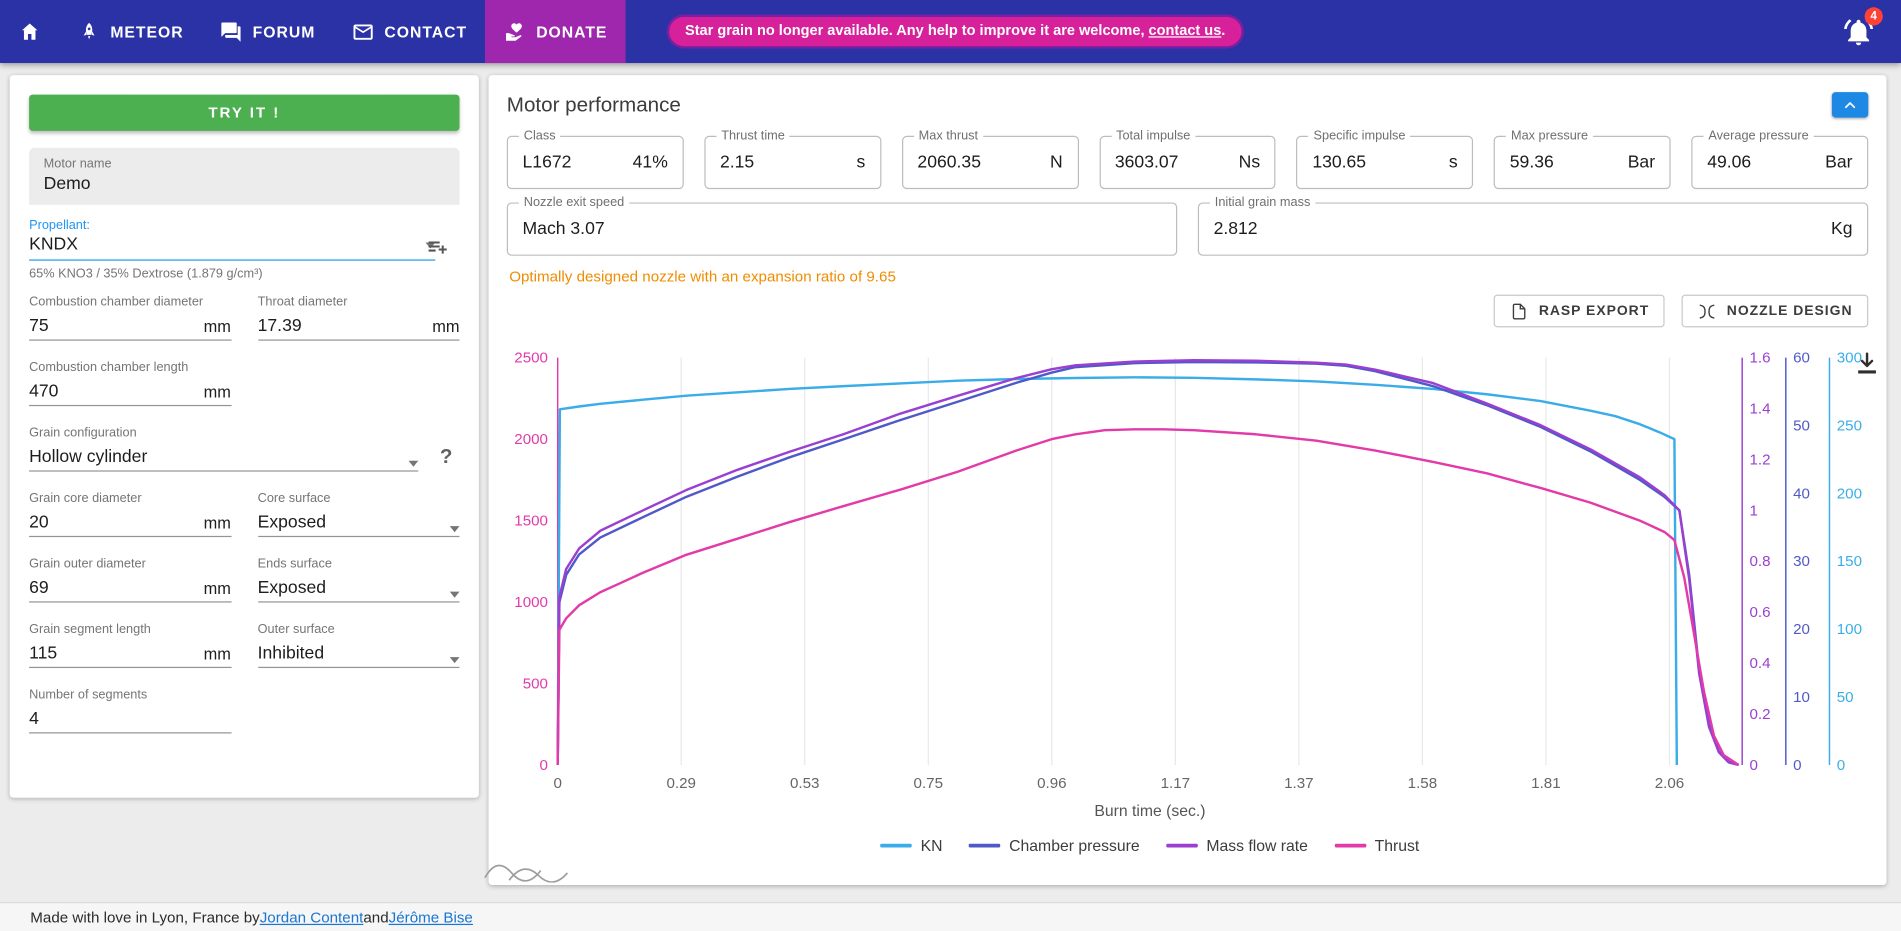  What do you see at coordinates (1453, 162) in the screenshot?
I see `field-suffix: s` at bounding box center [1453, 162].